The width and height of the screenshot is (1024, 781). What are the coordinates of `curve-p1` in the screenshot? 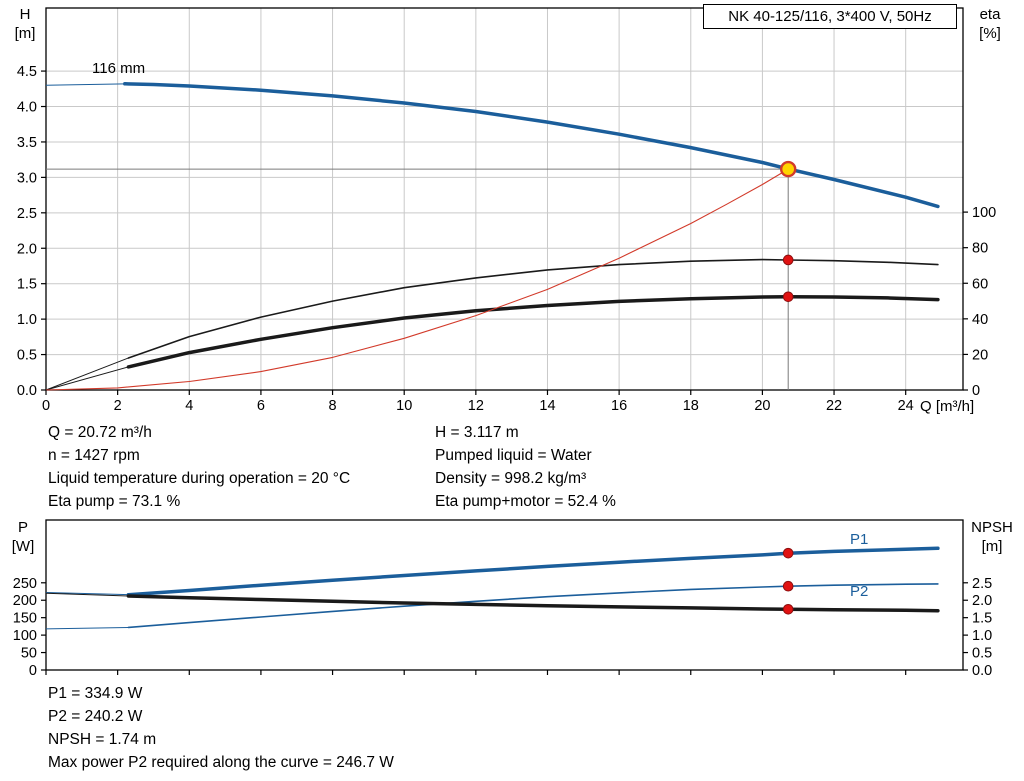 It's located at (533, 571).